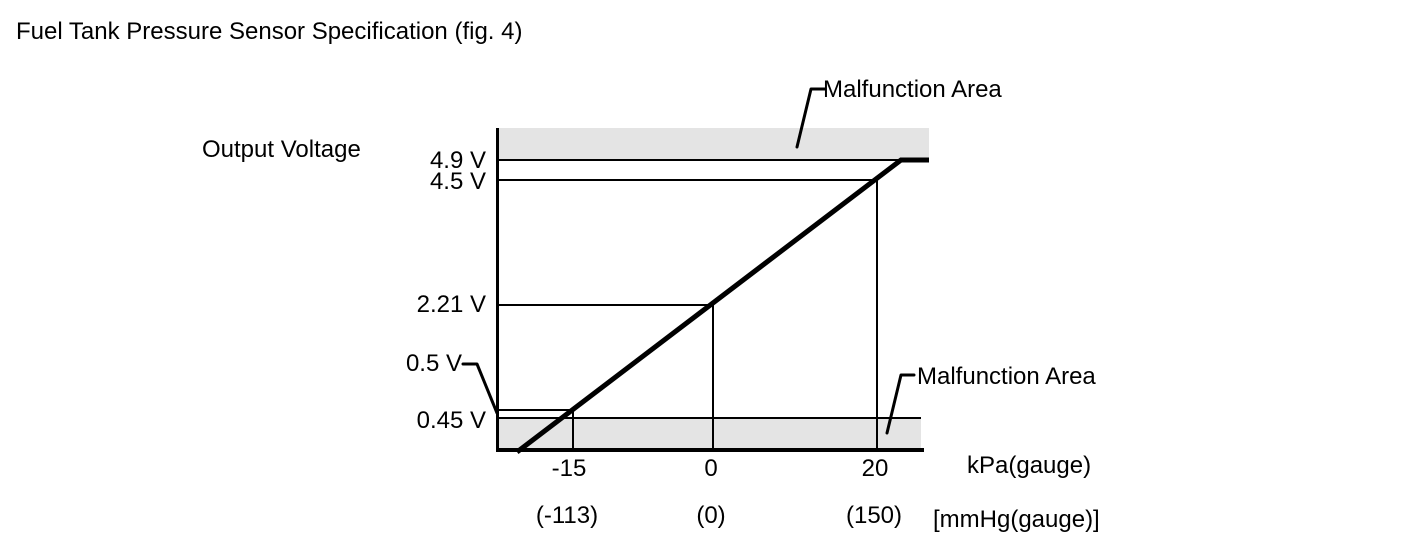 This screenshot has height=558, width=1424. What do you see at coordinates (1016, 519) in the screenshot?
I see `x-axis-unit-mmhg: [mmHg(gauge)]` at bounding box center [1016, 519].